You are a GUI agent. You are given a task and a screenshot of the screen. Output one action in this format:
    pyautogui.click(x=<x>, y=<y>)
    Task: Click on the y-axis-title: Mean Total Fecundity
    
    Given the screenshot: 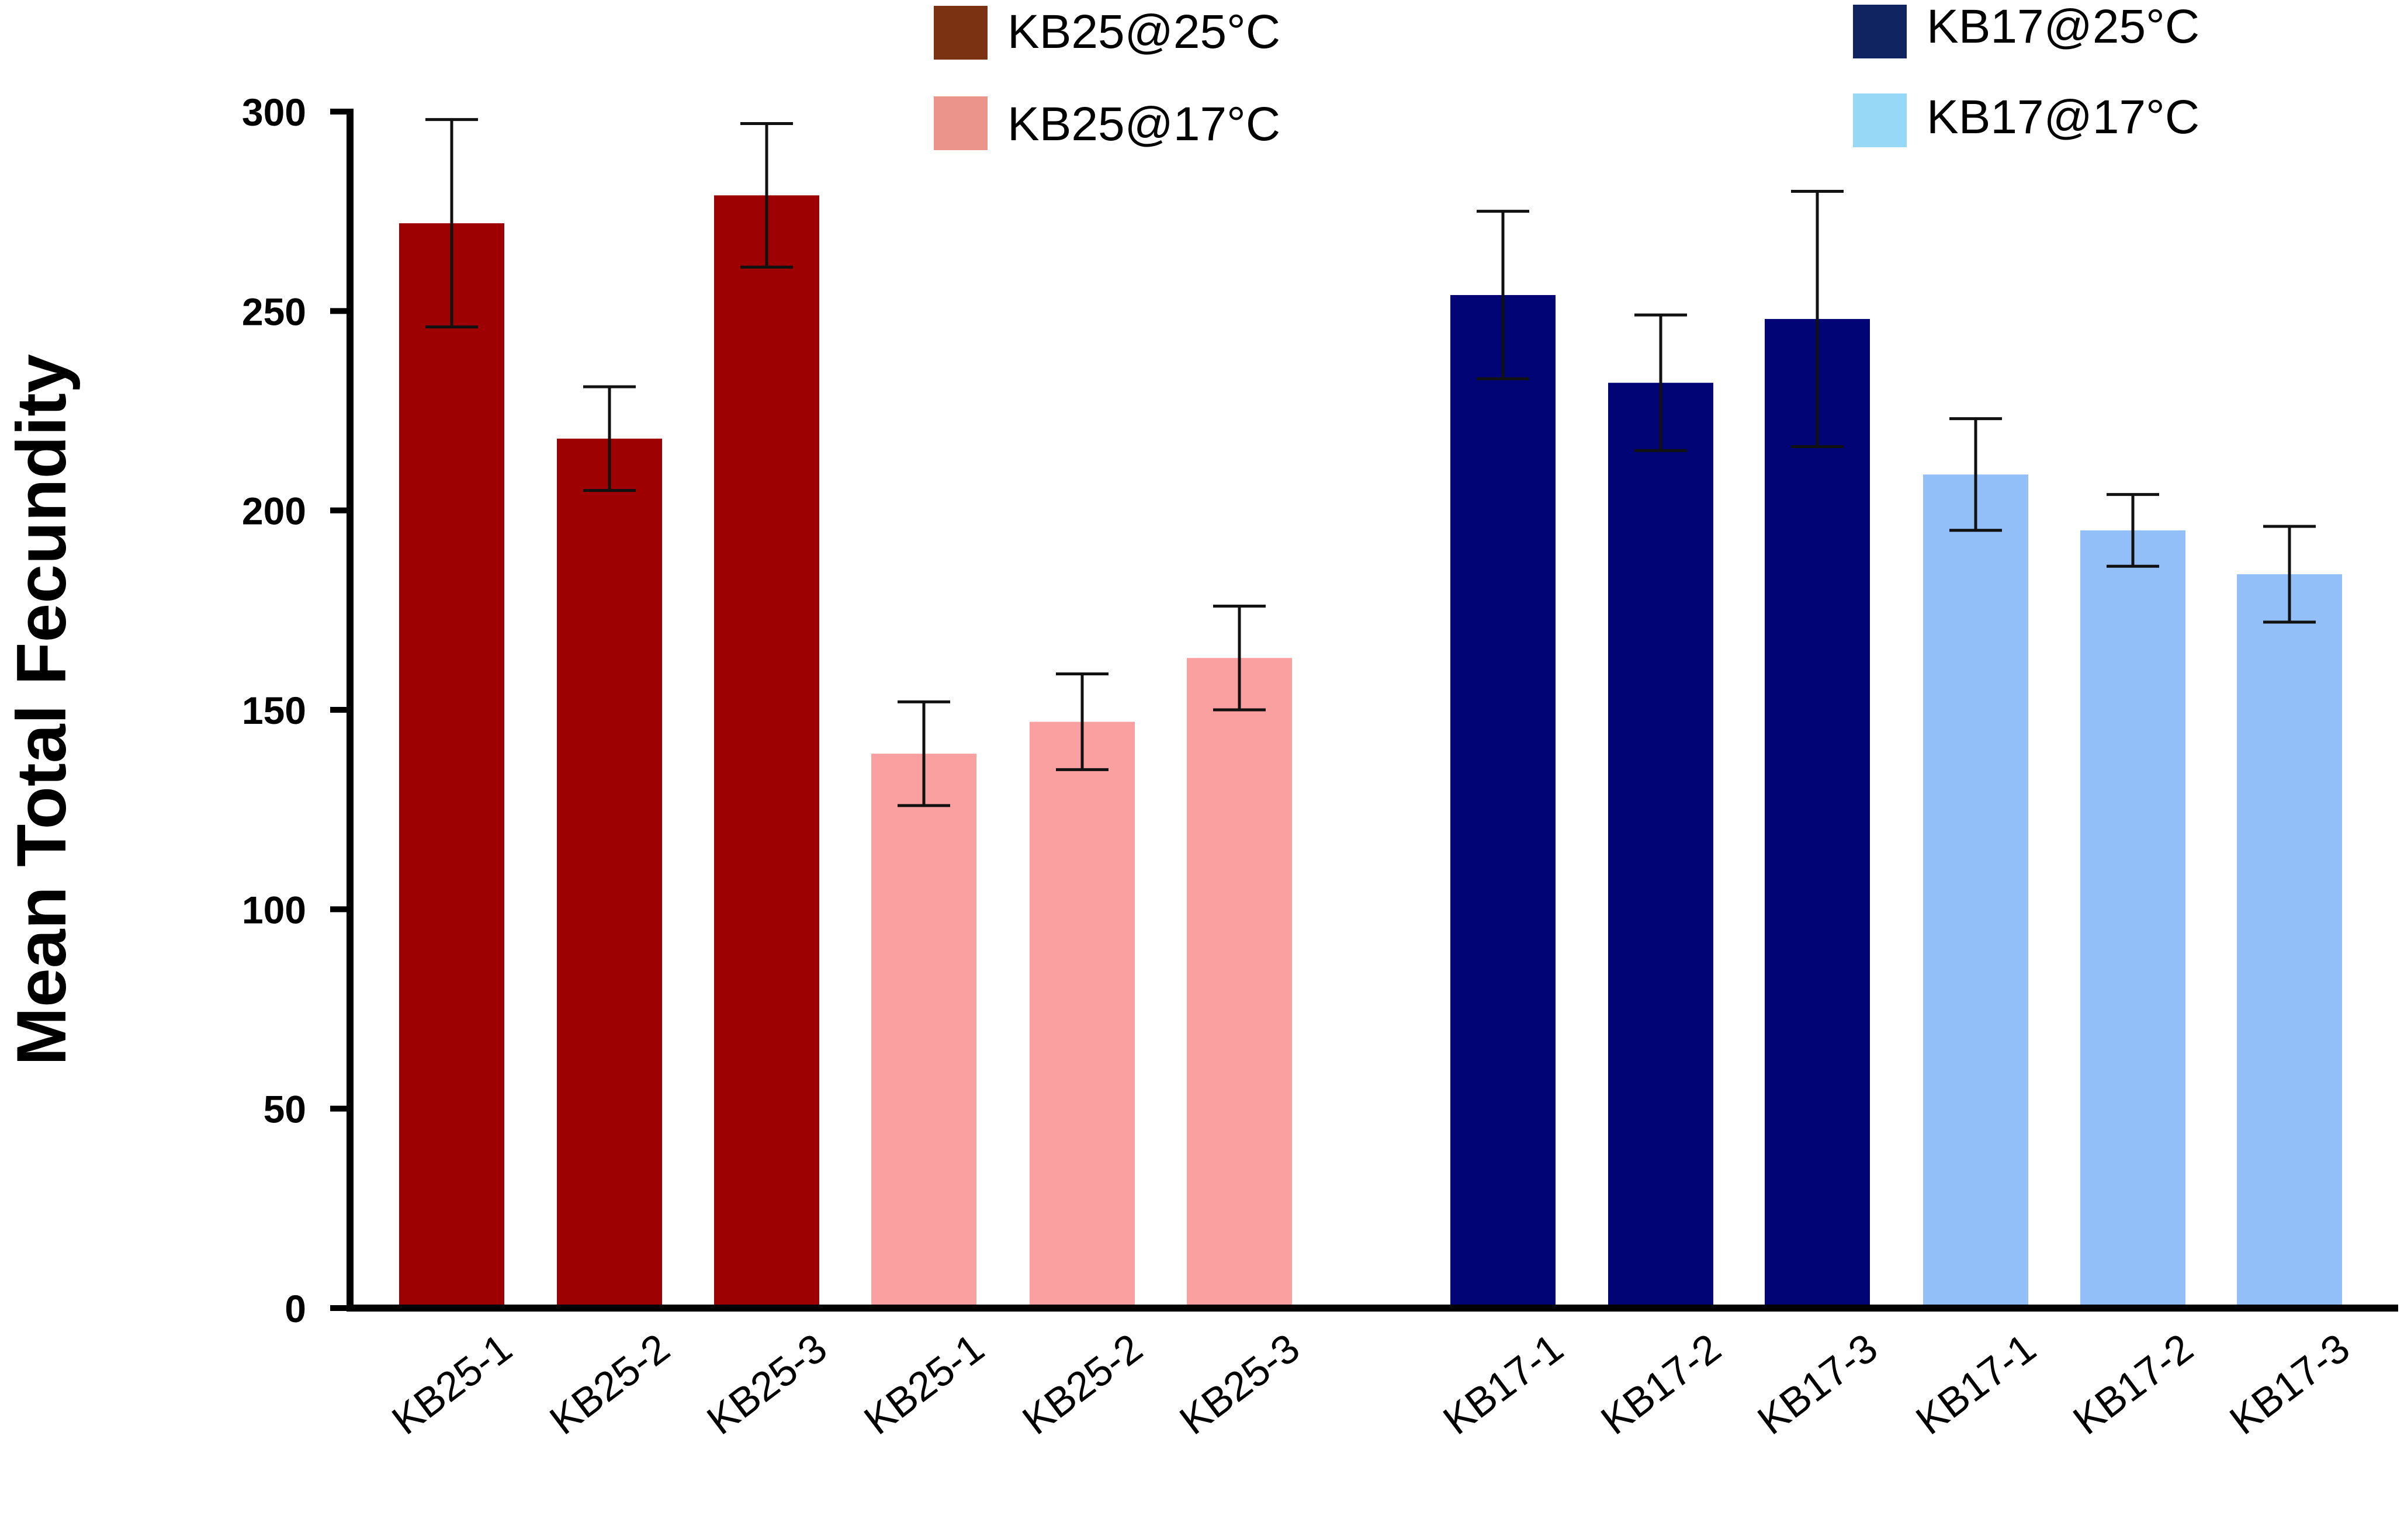 What is the action you would take?
    pyautogui.click(x=41, y=710)
    